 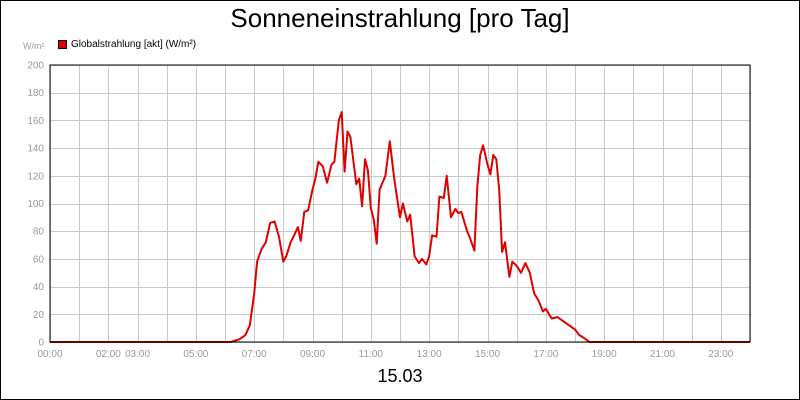 What do you see at coordinates (39, 287) in the screenshot?
I see `y-tick-label: 40` at bounding box center [39, 287].